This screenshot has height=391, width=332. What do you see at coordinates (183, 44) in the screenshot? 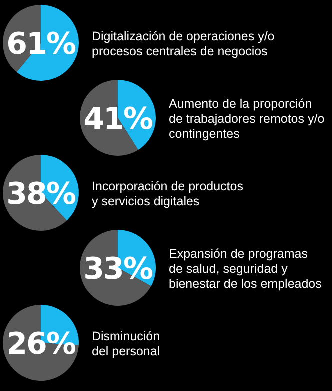
I see `text: Digitalización de operaciones y/o procesos centrales de negocios` at bounding box center [183, 44].